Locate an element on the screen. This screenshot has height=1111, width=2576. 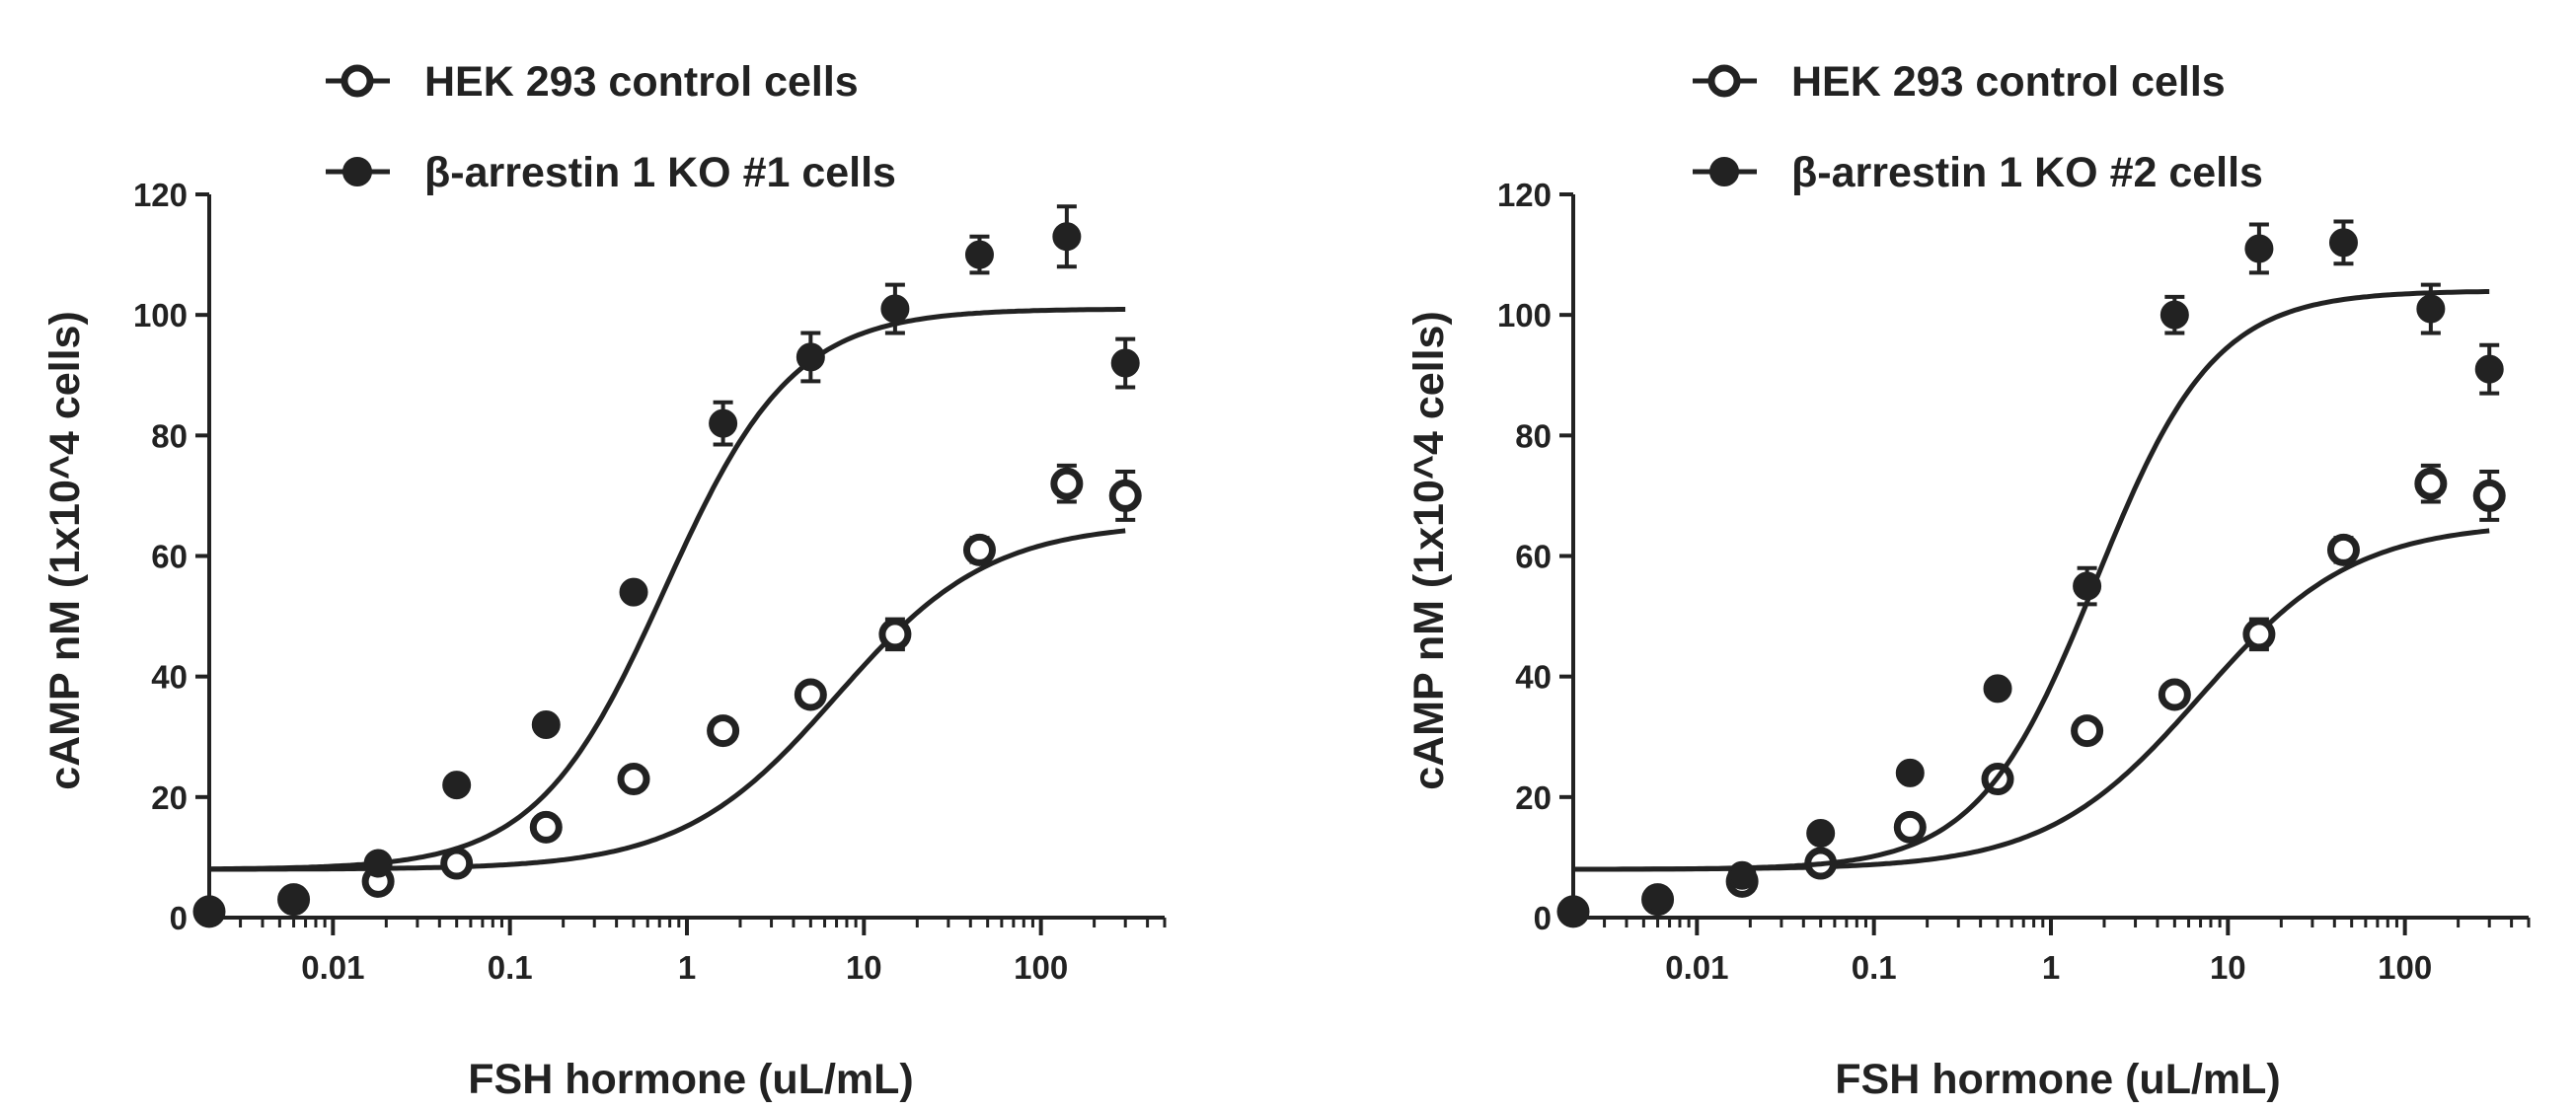
legend-label-ko: β-arrestin 1 KO #2 cells is located at coordinates (2027, 172).